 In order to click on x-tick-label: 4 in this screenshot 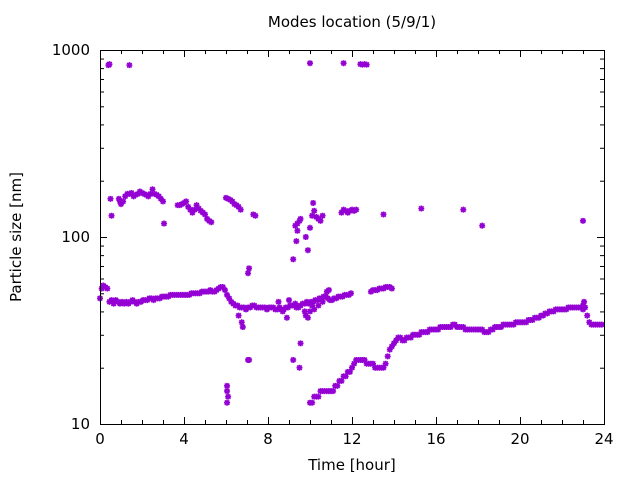, I will do `click(184, 439)`.